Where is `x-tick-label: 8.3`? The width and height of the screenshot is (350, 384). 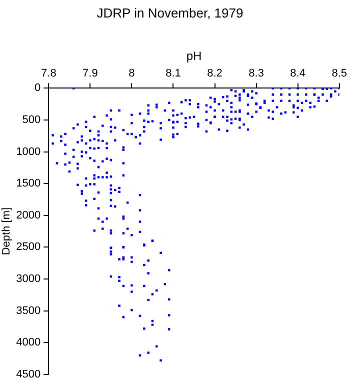
x-tick-label: 8.3 is located at coordinates (256, 74).